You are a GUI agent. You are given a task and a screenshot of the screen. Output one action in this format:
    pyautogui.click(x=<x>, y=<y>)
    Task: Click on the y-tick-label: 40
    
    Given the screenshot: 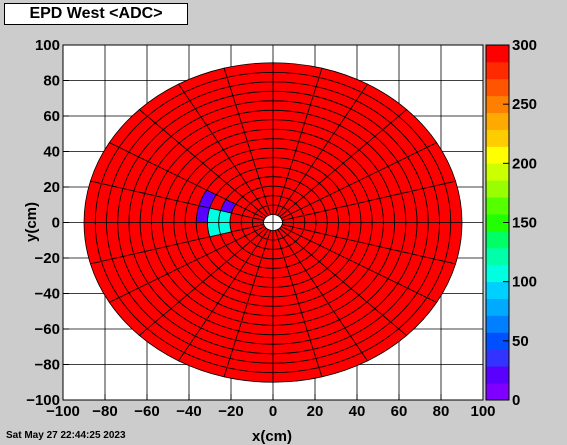 What is the action you would take?
    pyautogui.click(x=51, y=152)
    